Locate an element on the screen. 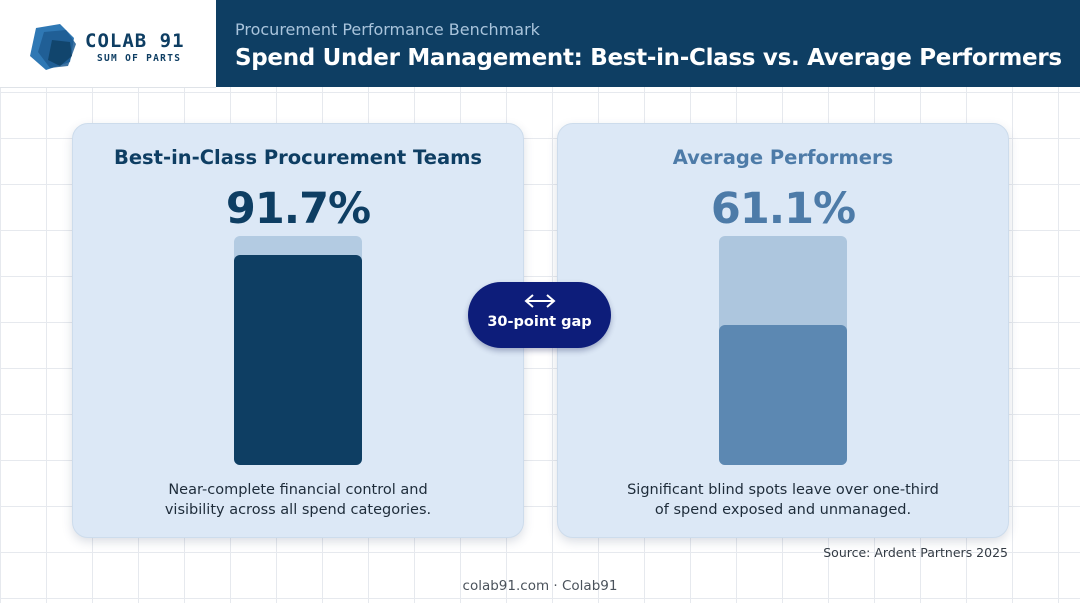 This screenshot has width=1080, height=603. chart-subtitle: Procurement Performance Benchmark is located at coordinates (387, 29).